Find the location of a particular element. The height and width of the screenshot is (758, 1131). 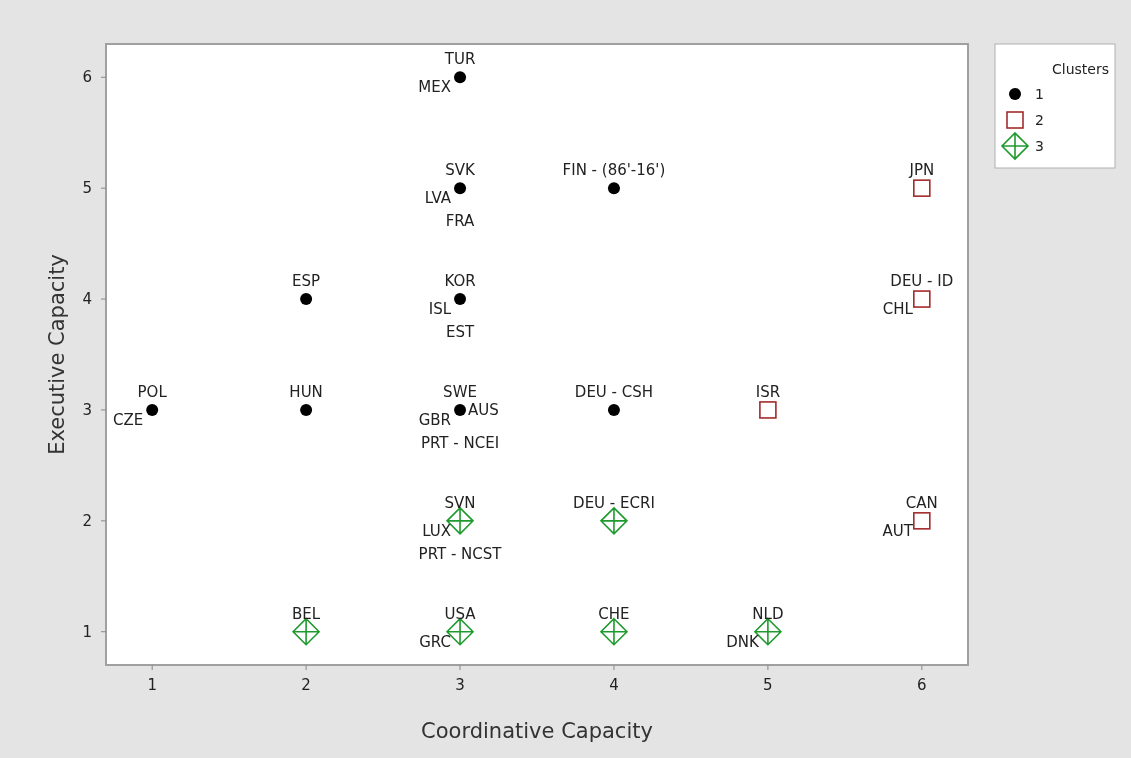

annotation: DEU - ID is located at coordinates (922, 281).